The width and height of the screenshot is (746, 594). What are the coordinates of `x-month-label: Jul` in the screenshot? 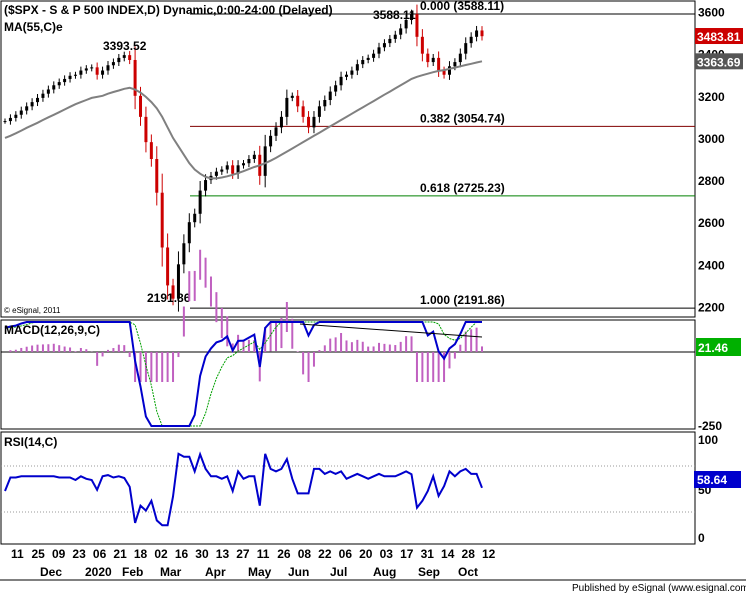 It's located at (338, 572).